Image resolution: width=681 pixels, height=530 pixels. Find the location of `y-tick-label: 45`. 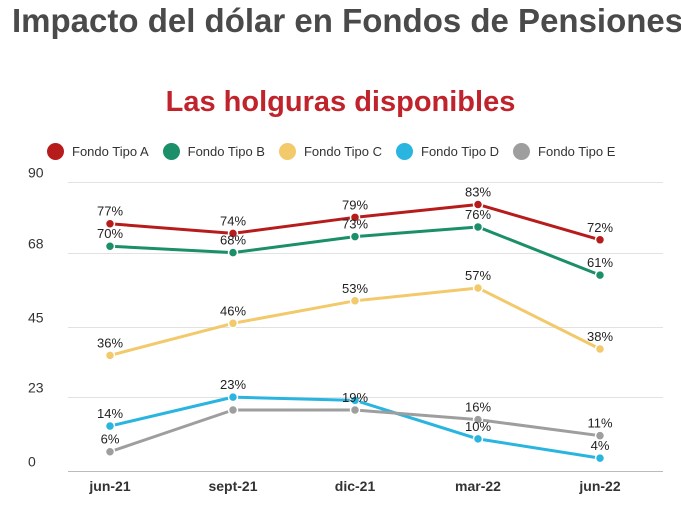

y-tick-label: 45 is located at coordinates (36, 318).